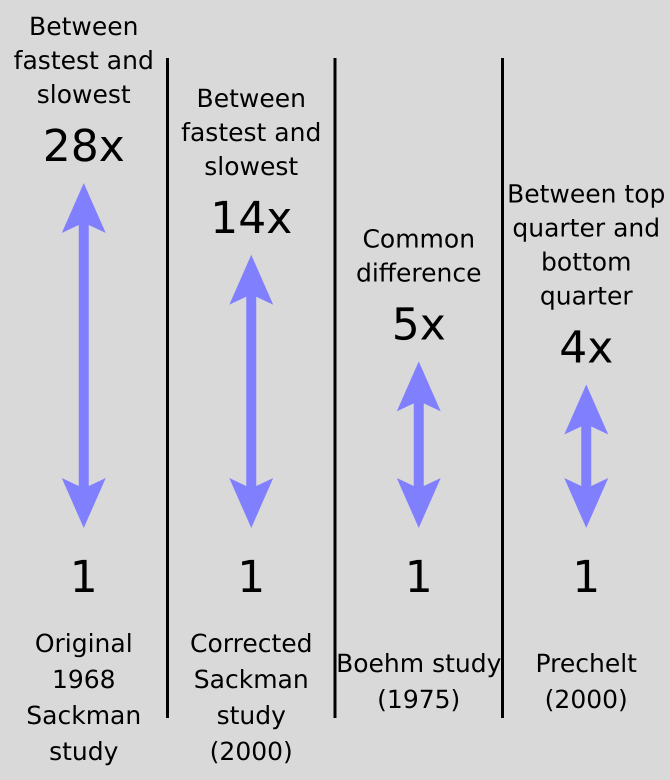 This screenshot has width=670, height=780. What do you see at coordinates (586, 348) in the screenshot?
I see `data-label: 4x` at bounding box center [586, 348].